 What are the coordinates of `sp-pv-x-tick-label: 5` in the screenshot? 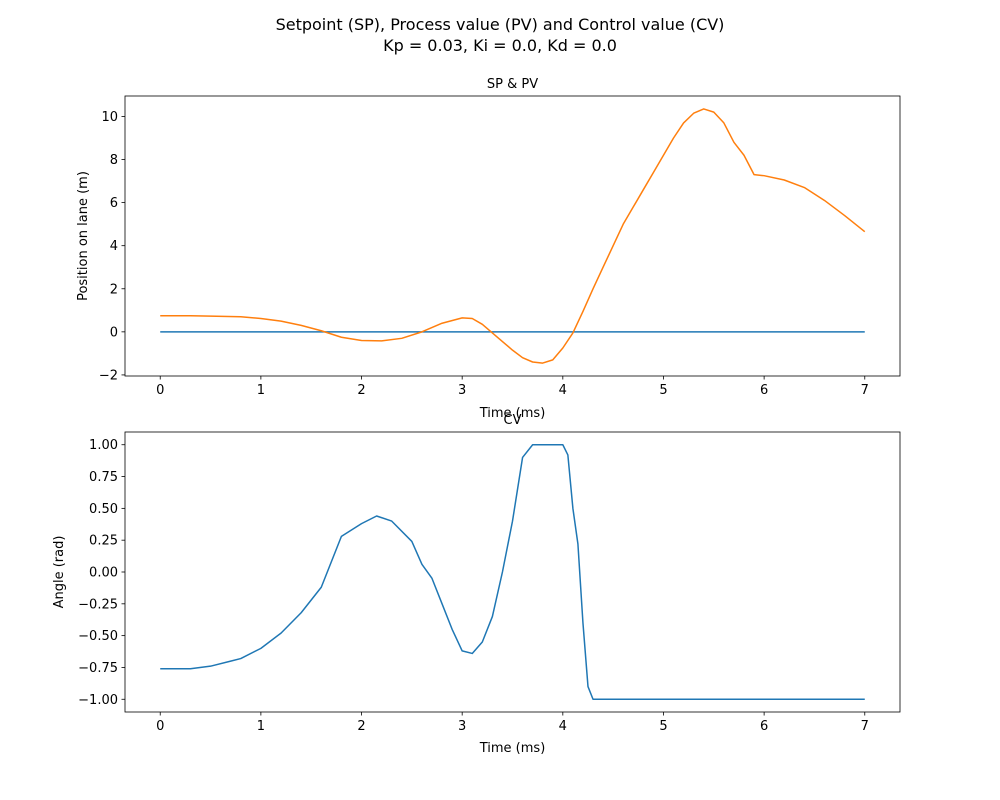 It's located at (663, 390).